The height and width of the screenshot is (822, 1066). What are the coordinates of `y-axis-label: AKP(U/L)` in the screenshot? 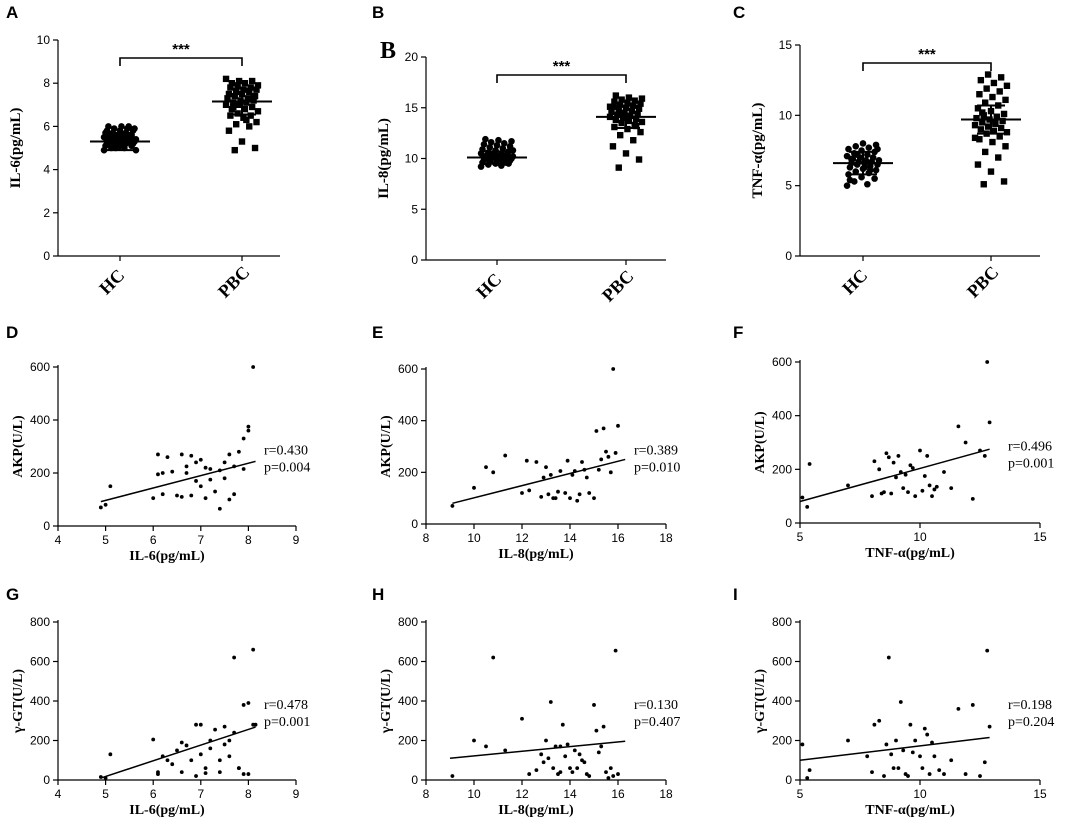 It's located at (386, 446).